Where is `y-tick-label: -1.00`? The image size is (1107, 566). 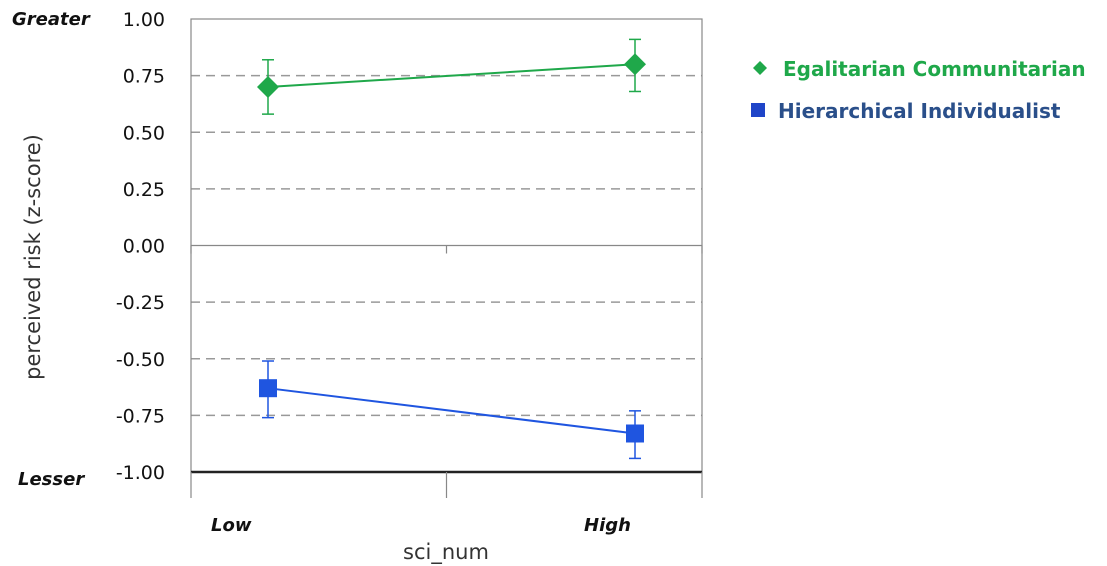
y-tick-label: -1.00 is located at coordinates (140, 473).